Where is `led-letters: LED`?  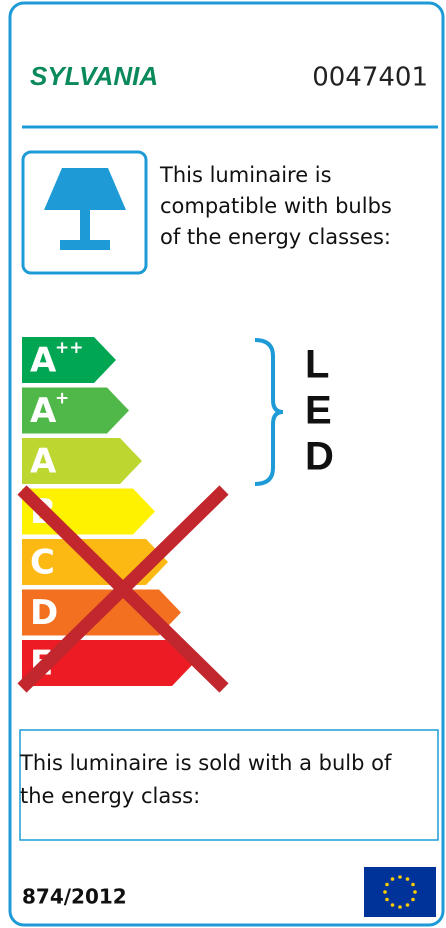 led-letters: LED is located at coordinates (319, 411).